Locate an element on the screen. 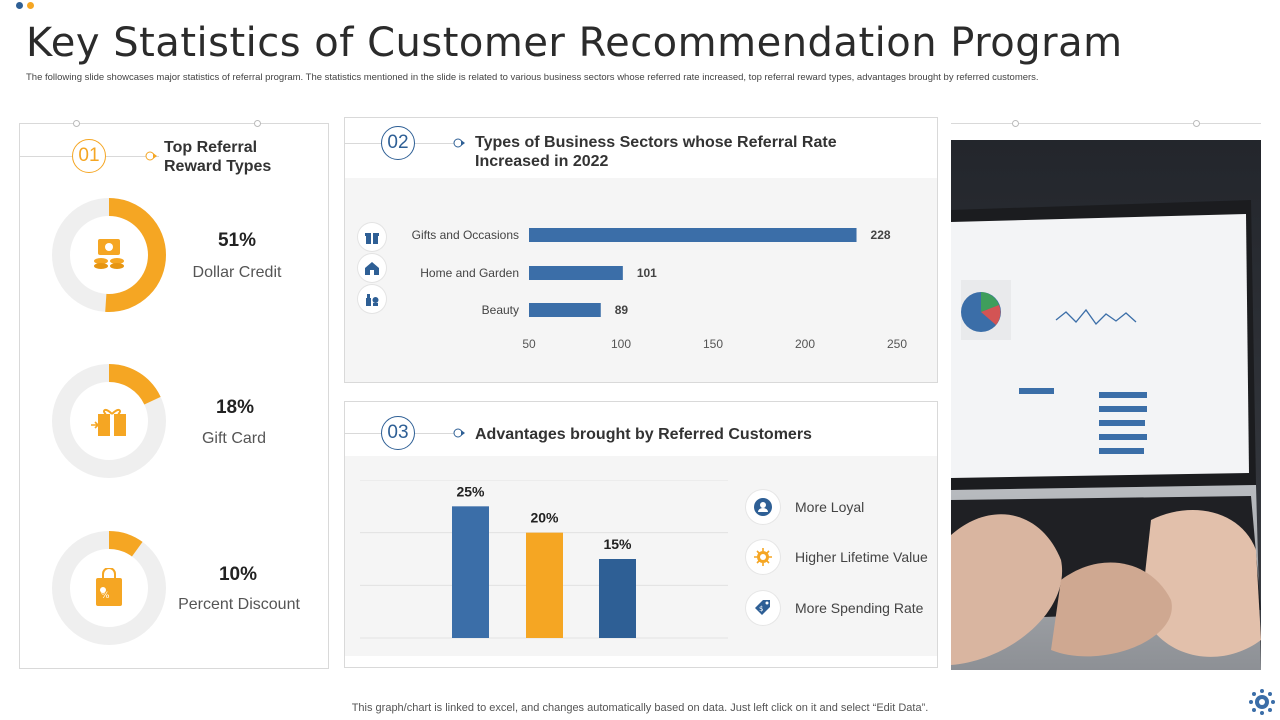 This screenshot has width=1280, height=720. spending-tag-icon: $ is located at coordinates (763, 608).